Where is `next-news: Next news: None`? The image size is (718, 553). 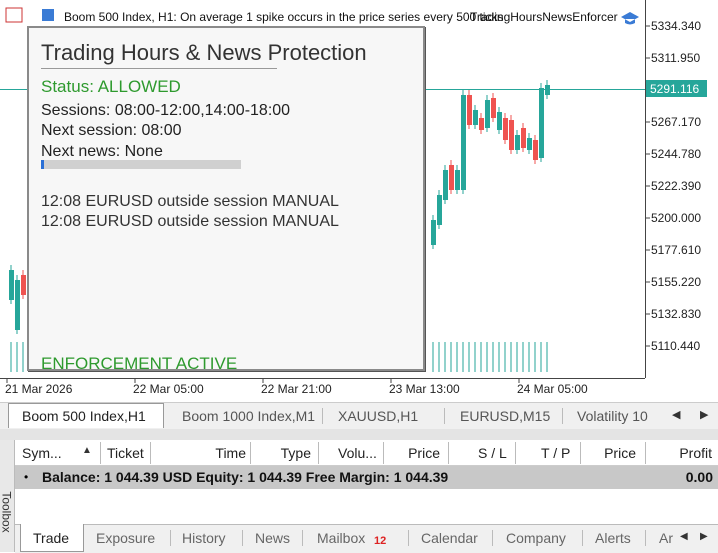 next-news: Next news: None is located at coordinates (102, 151).